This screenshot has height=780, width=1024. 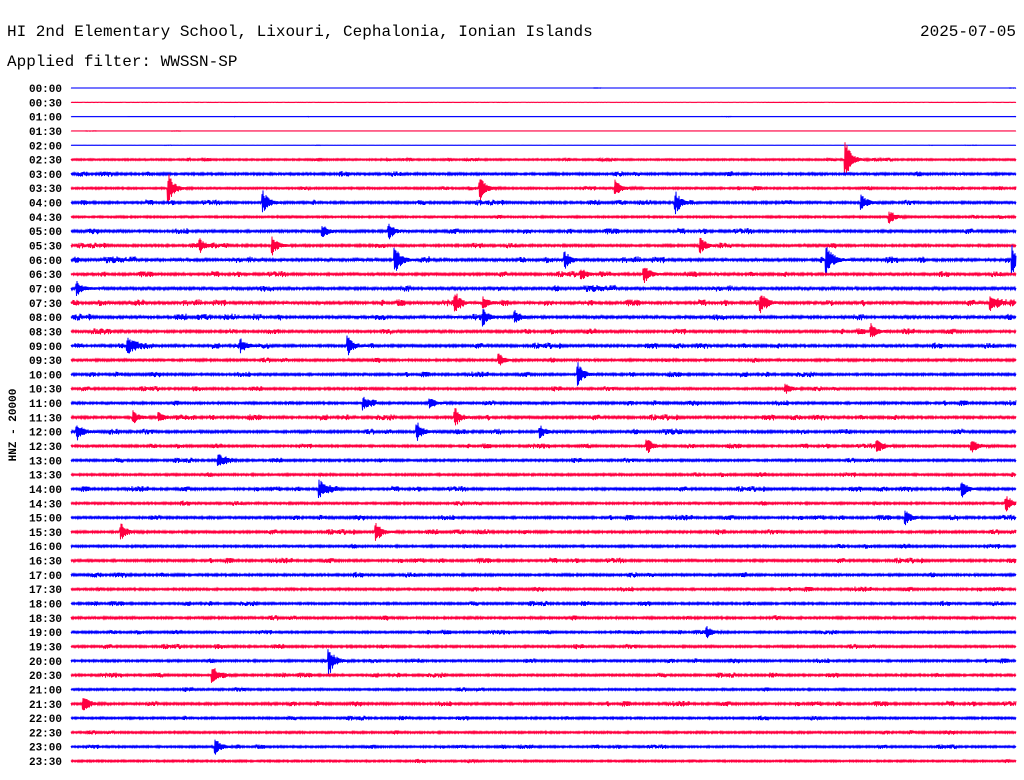 I want to click on time-label: 01:00, so click(x=45, y=119).